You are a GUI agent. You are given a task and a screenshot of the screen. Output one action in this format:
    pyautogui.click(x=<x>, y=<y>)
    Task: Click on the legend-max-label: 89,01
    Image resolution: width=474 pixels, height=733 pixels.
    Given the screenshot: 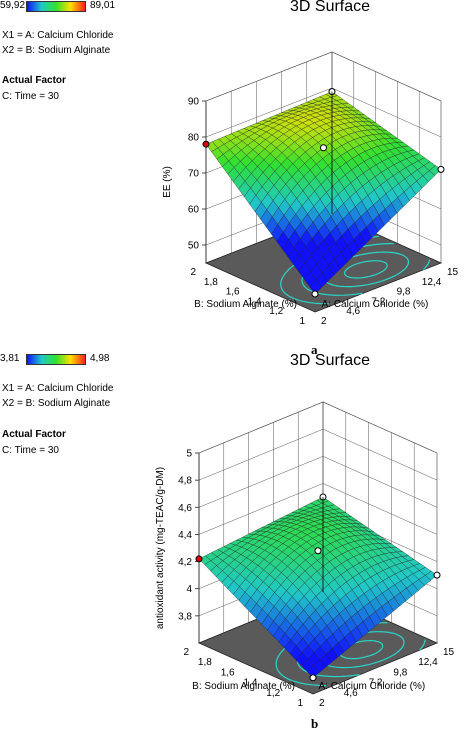 What is the action you would take?
    pyautogui.click(x=103, y=5)
    